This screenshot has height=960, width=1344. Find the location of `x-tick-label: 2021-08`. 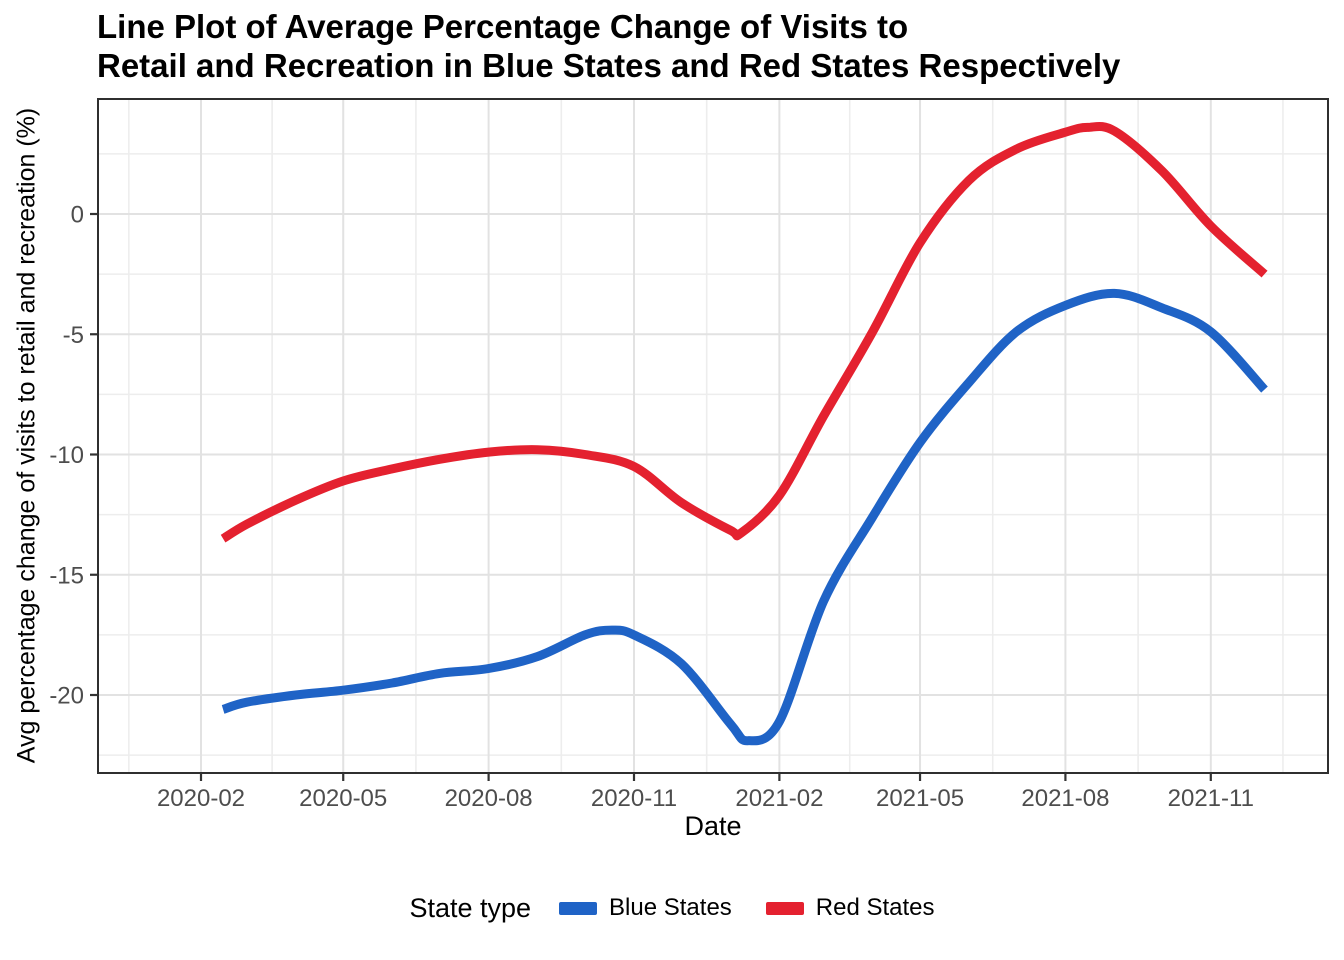

x-tick-label: 2021-08 is located at coordinates (1065, 798).